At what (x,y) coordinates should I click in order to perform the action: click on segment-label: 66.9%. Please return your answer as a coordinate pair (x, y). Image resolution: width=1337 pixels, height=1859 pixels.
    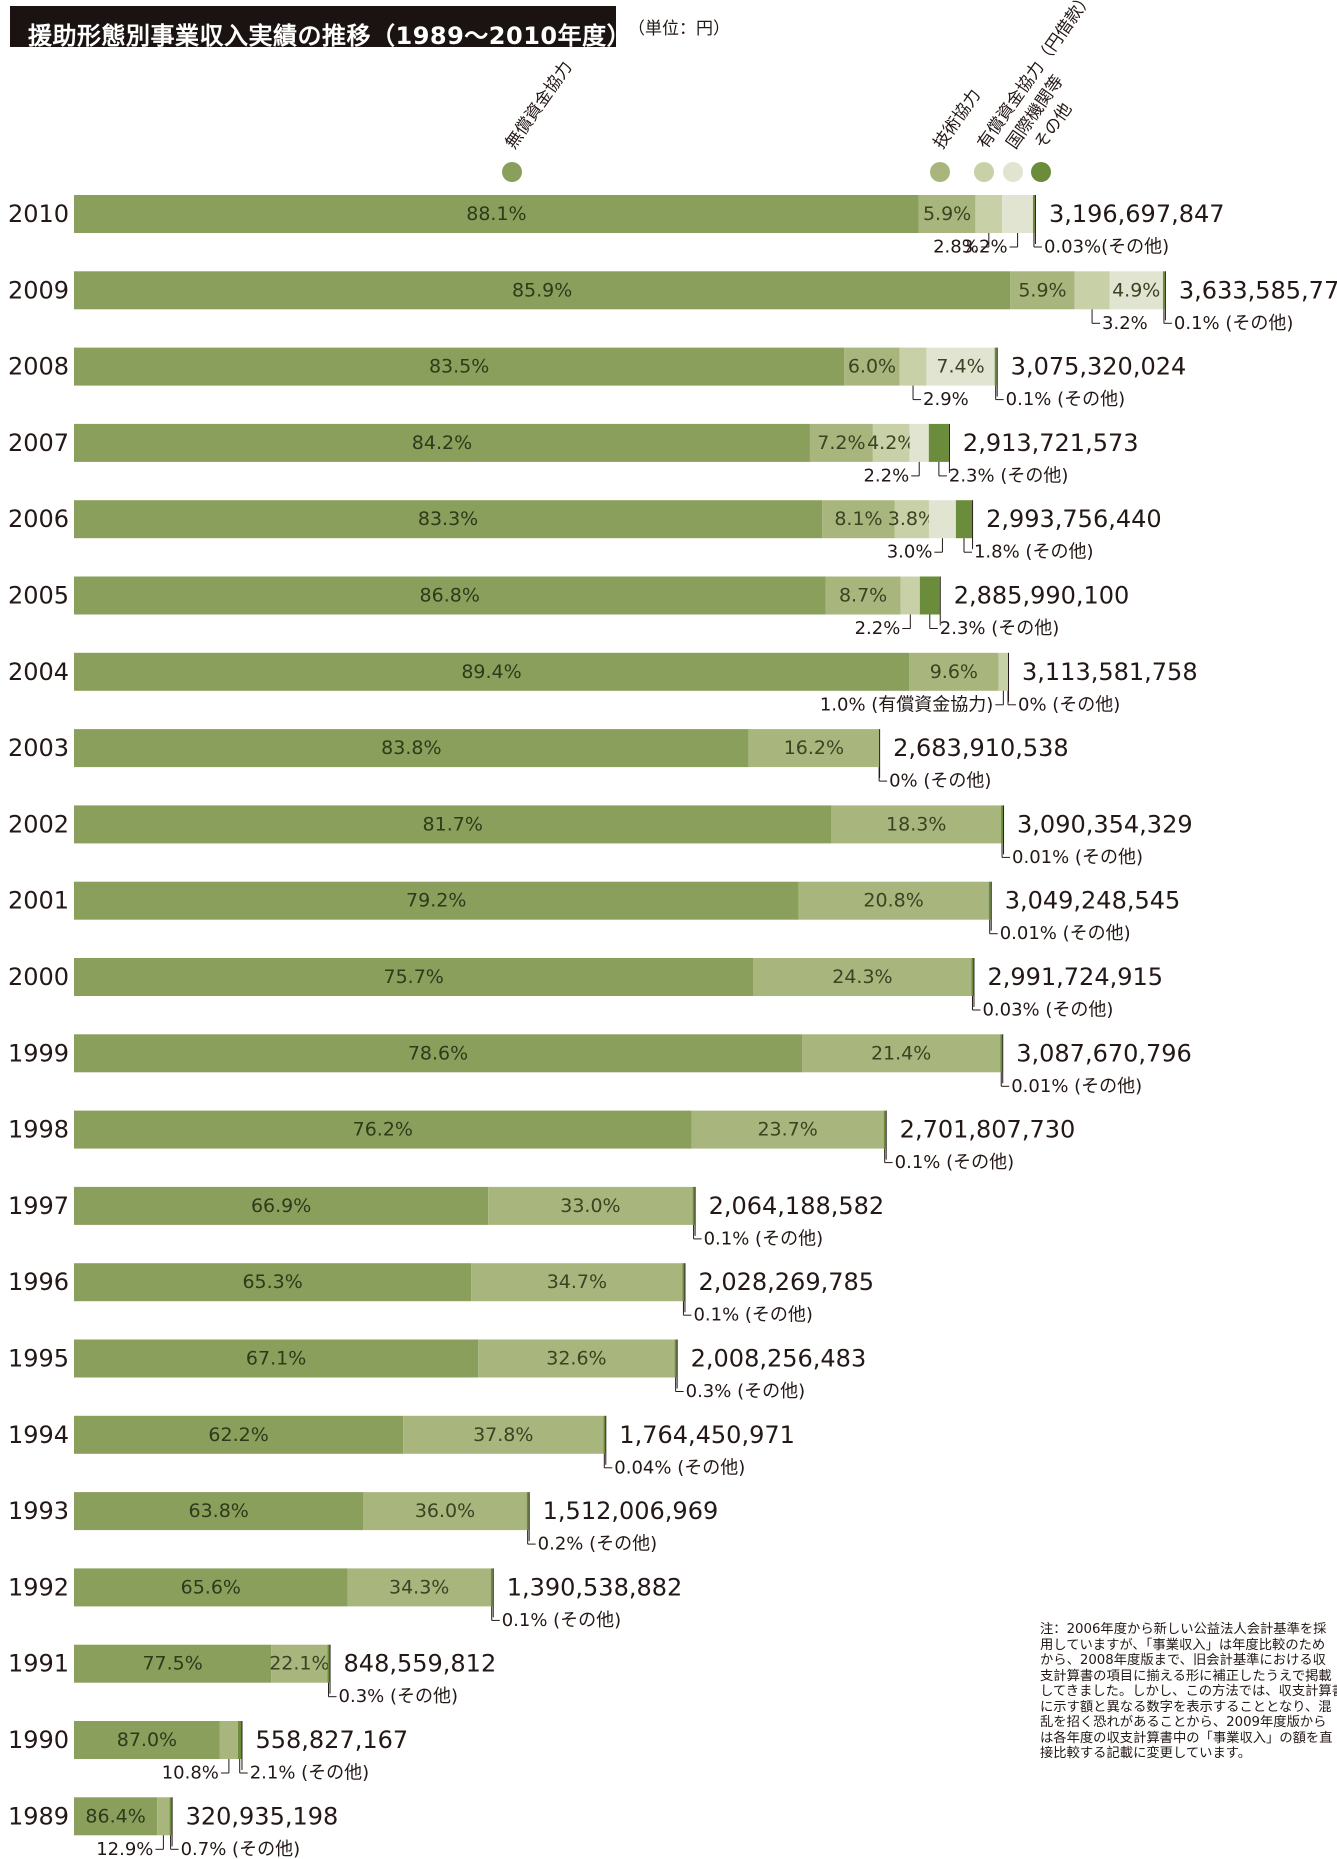
    Looking at the image, I should click on (281, 1206).